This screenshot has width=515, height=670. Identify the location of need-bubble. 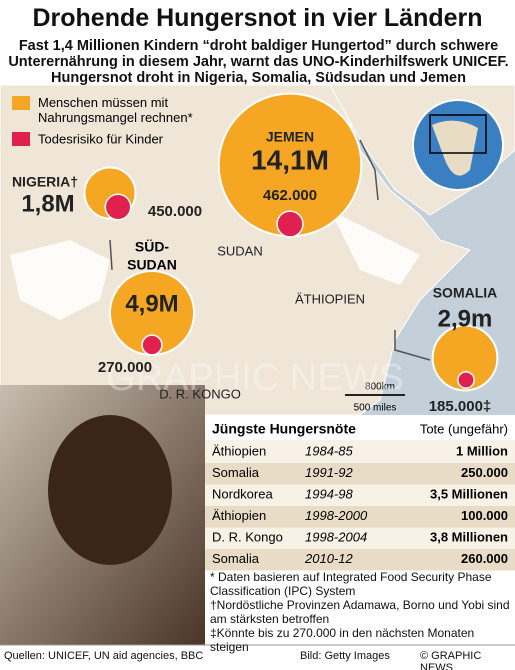
(465, 358).